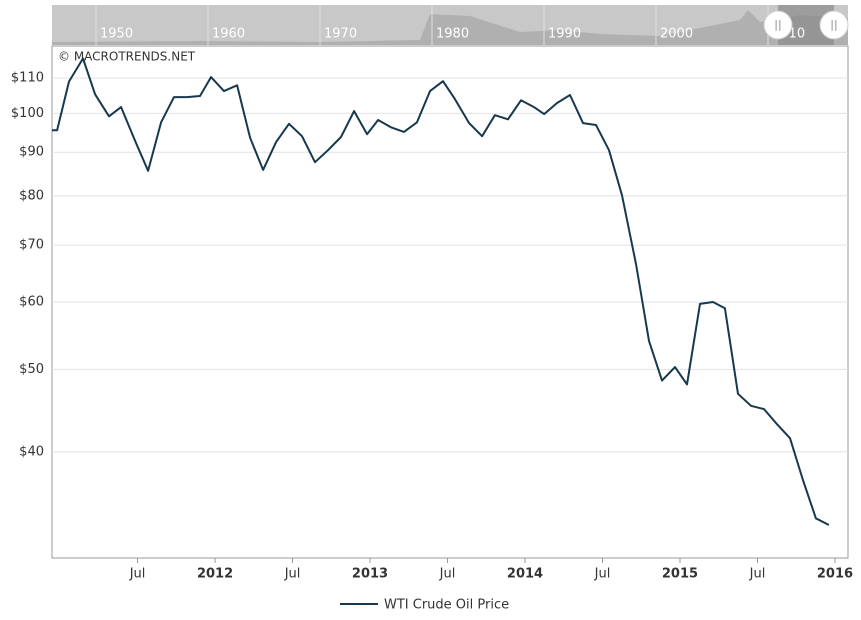 This screenshot has height=620, width=861. I want to click on y-tick-label: $50, so click(31, 369).